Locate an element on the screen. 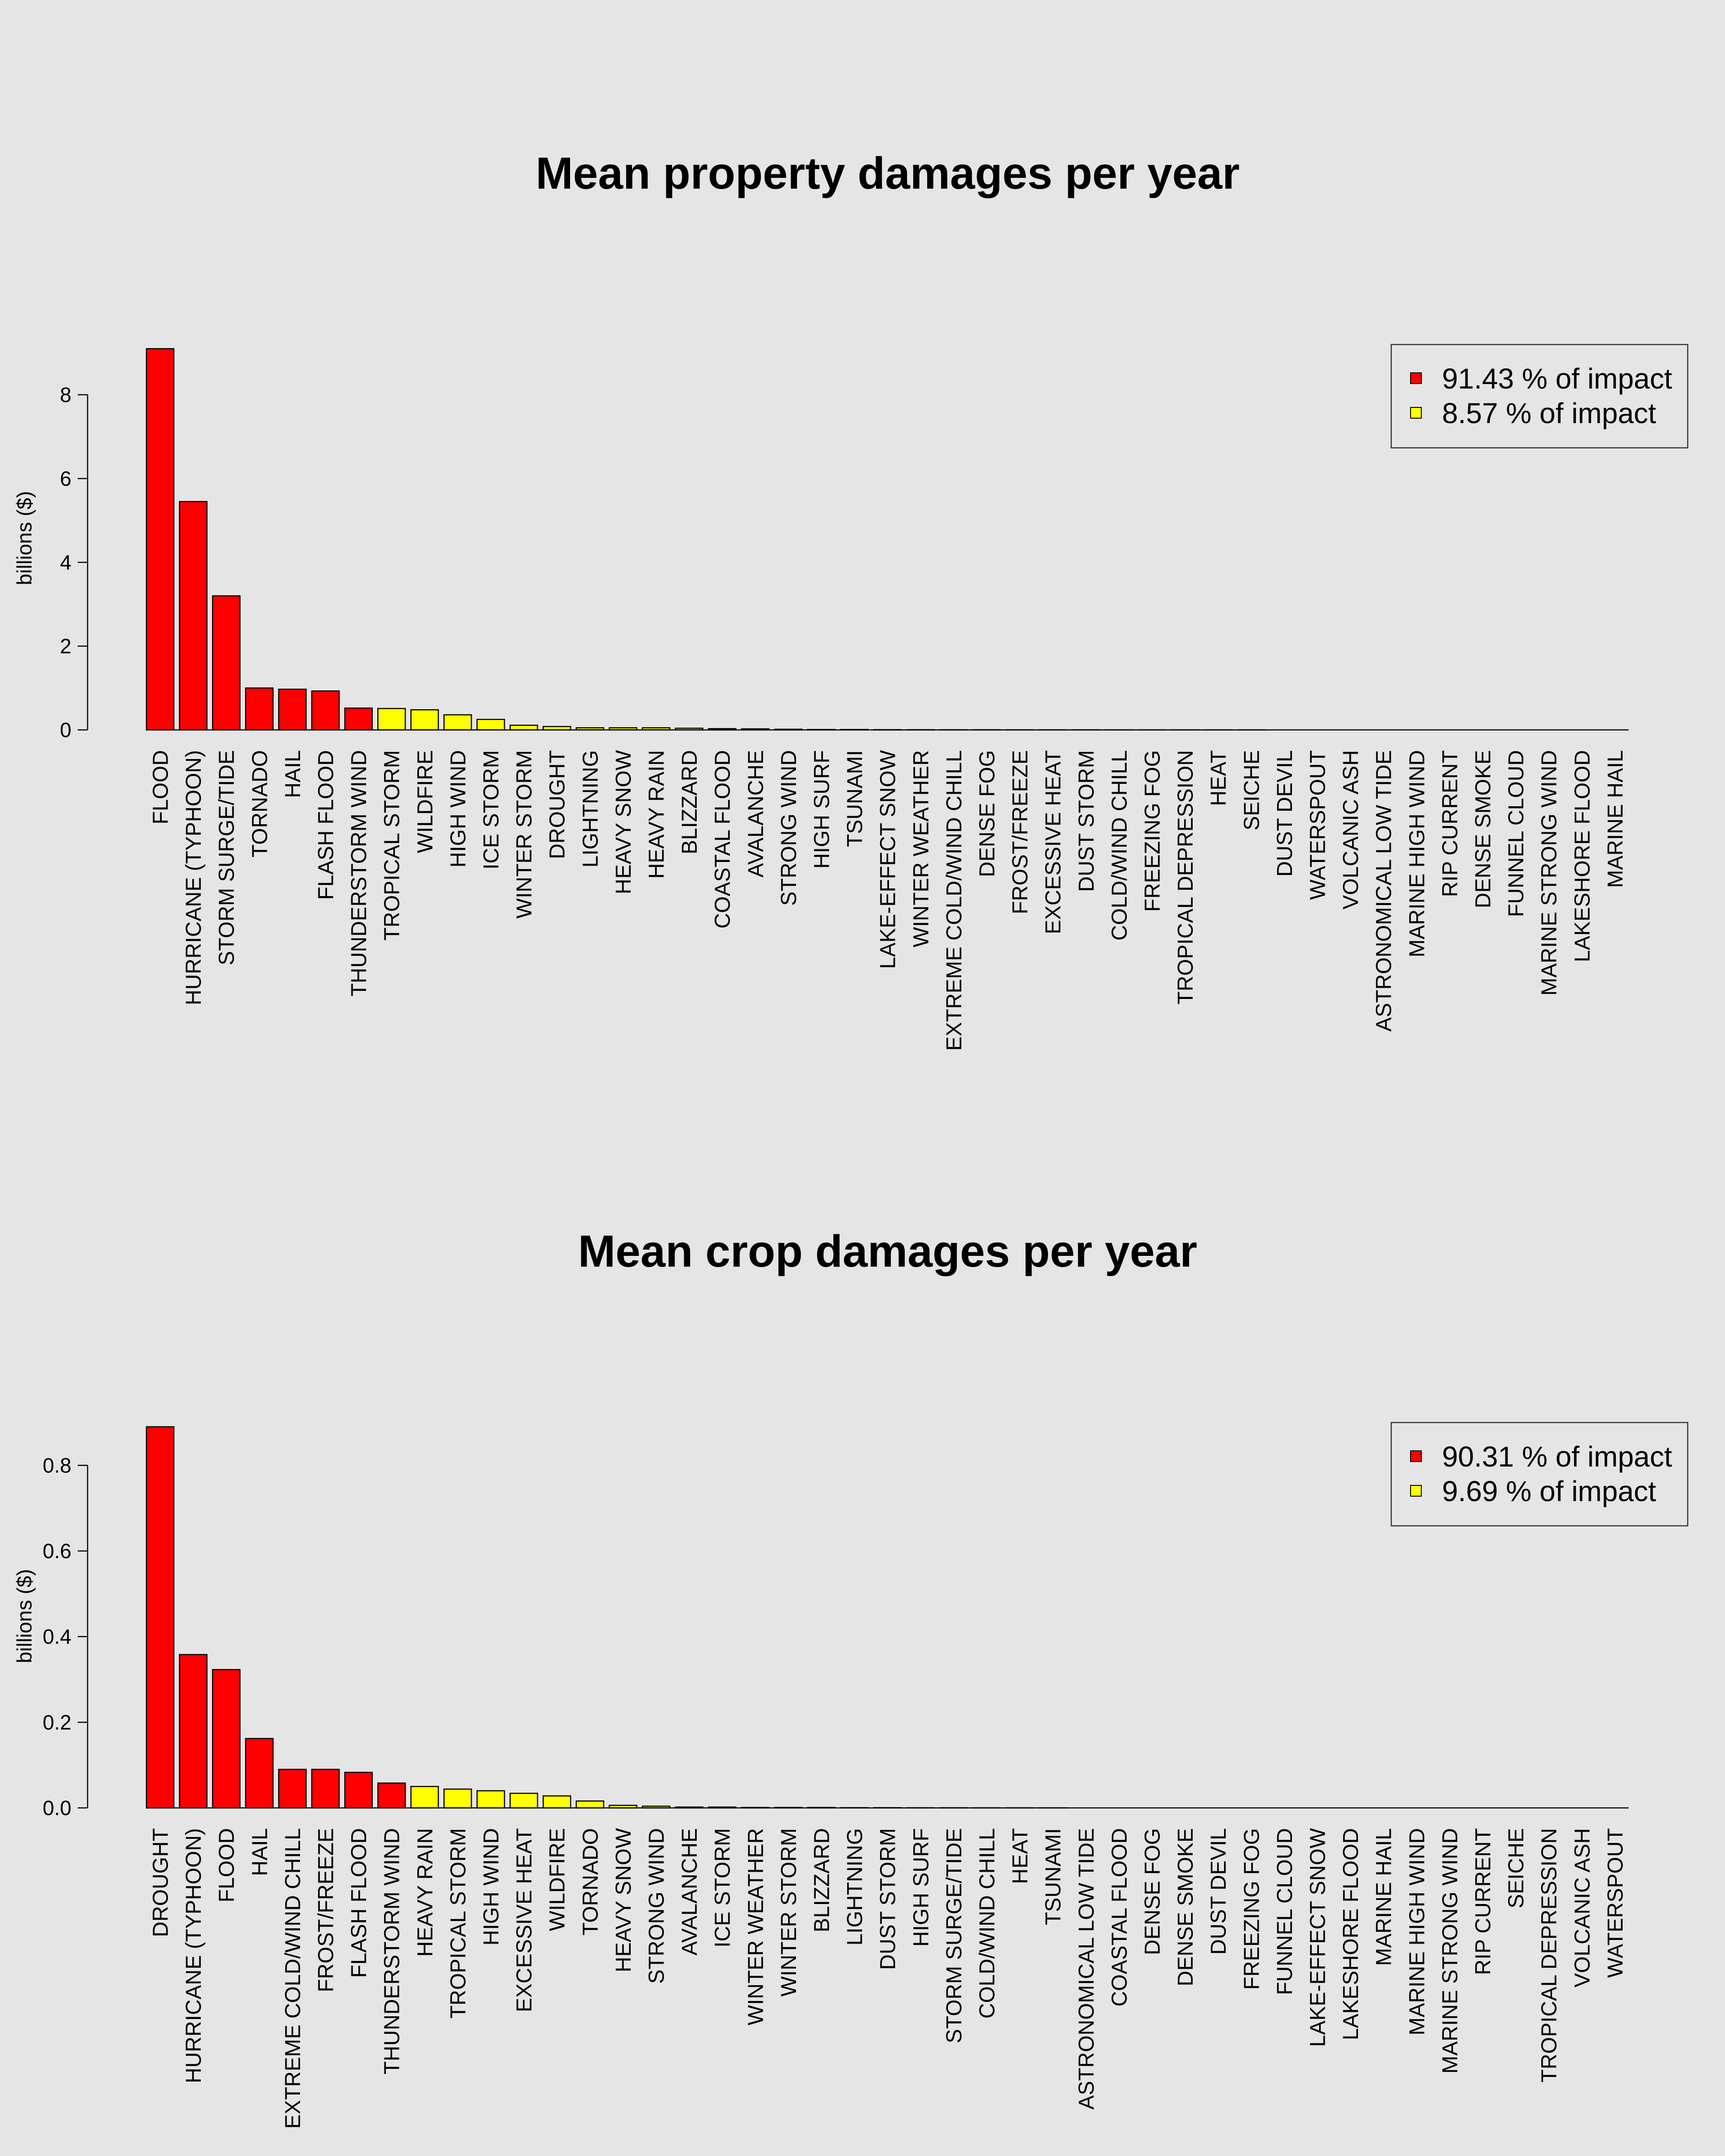 This screenshot has height=2156, width=1725. legend-swatch-yellow is located at coordinates (1416, 1491).